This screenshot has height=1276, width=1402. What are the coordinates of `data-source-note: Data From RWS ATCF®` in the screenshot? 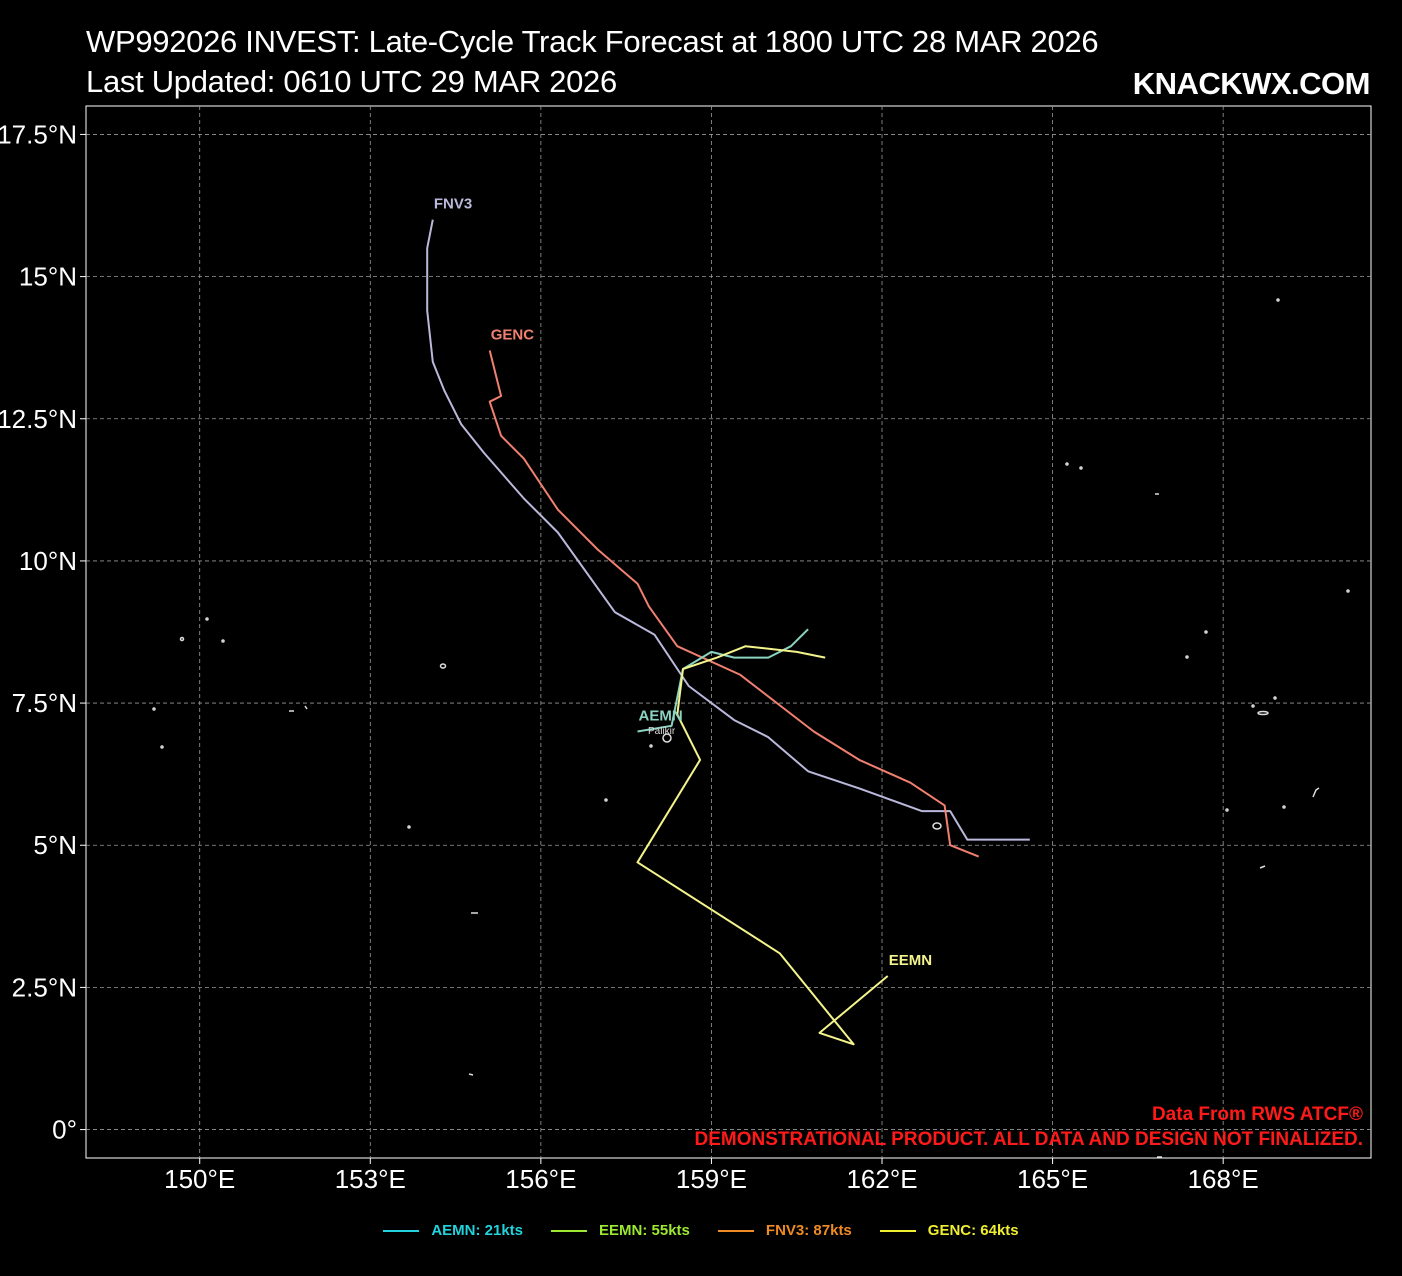 It's located at (1257, 1114).